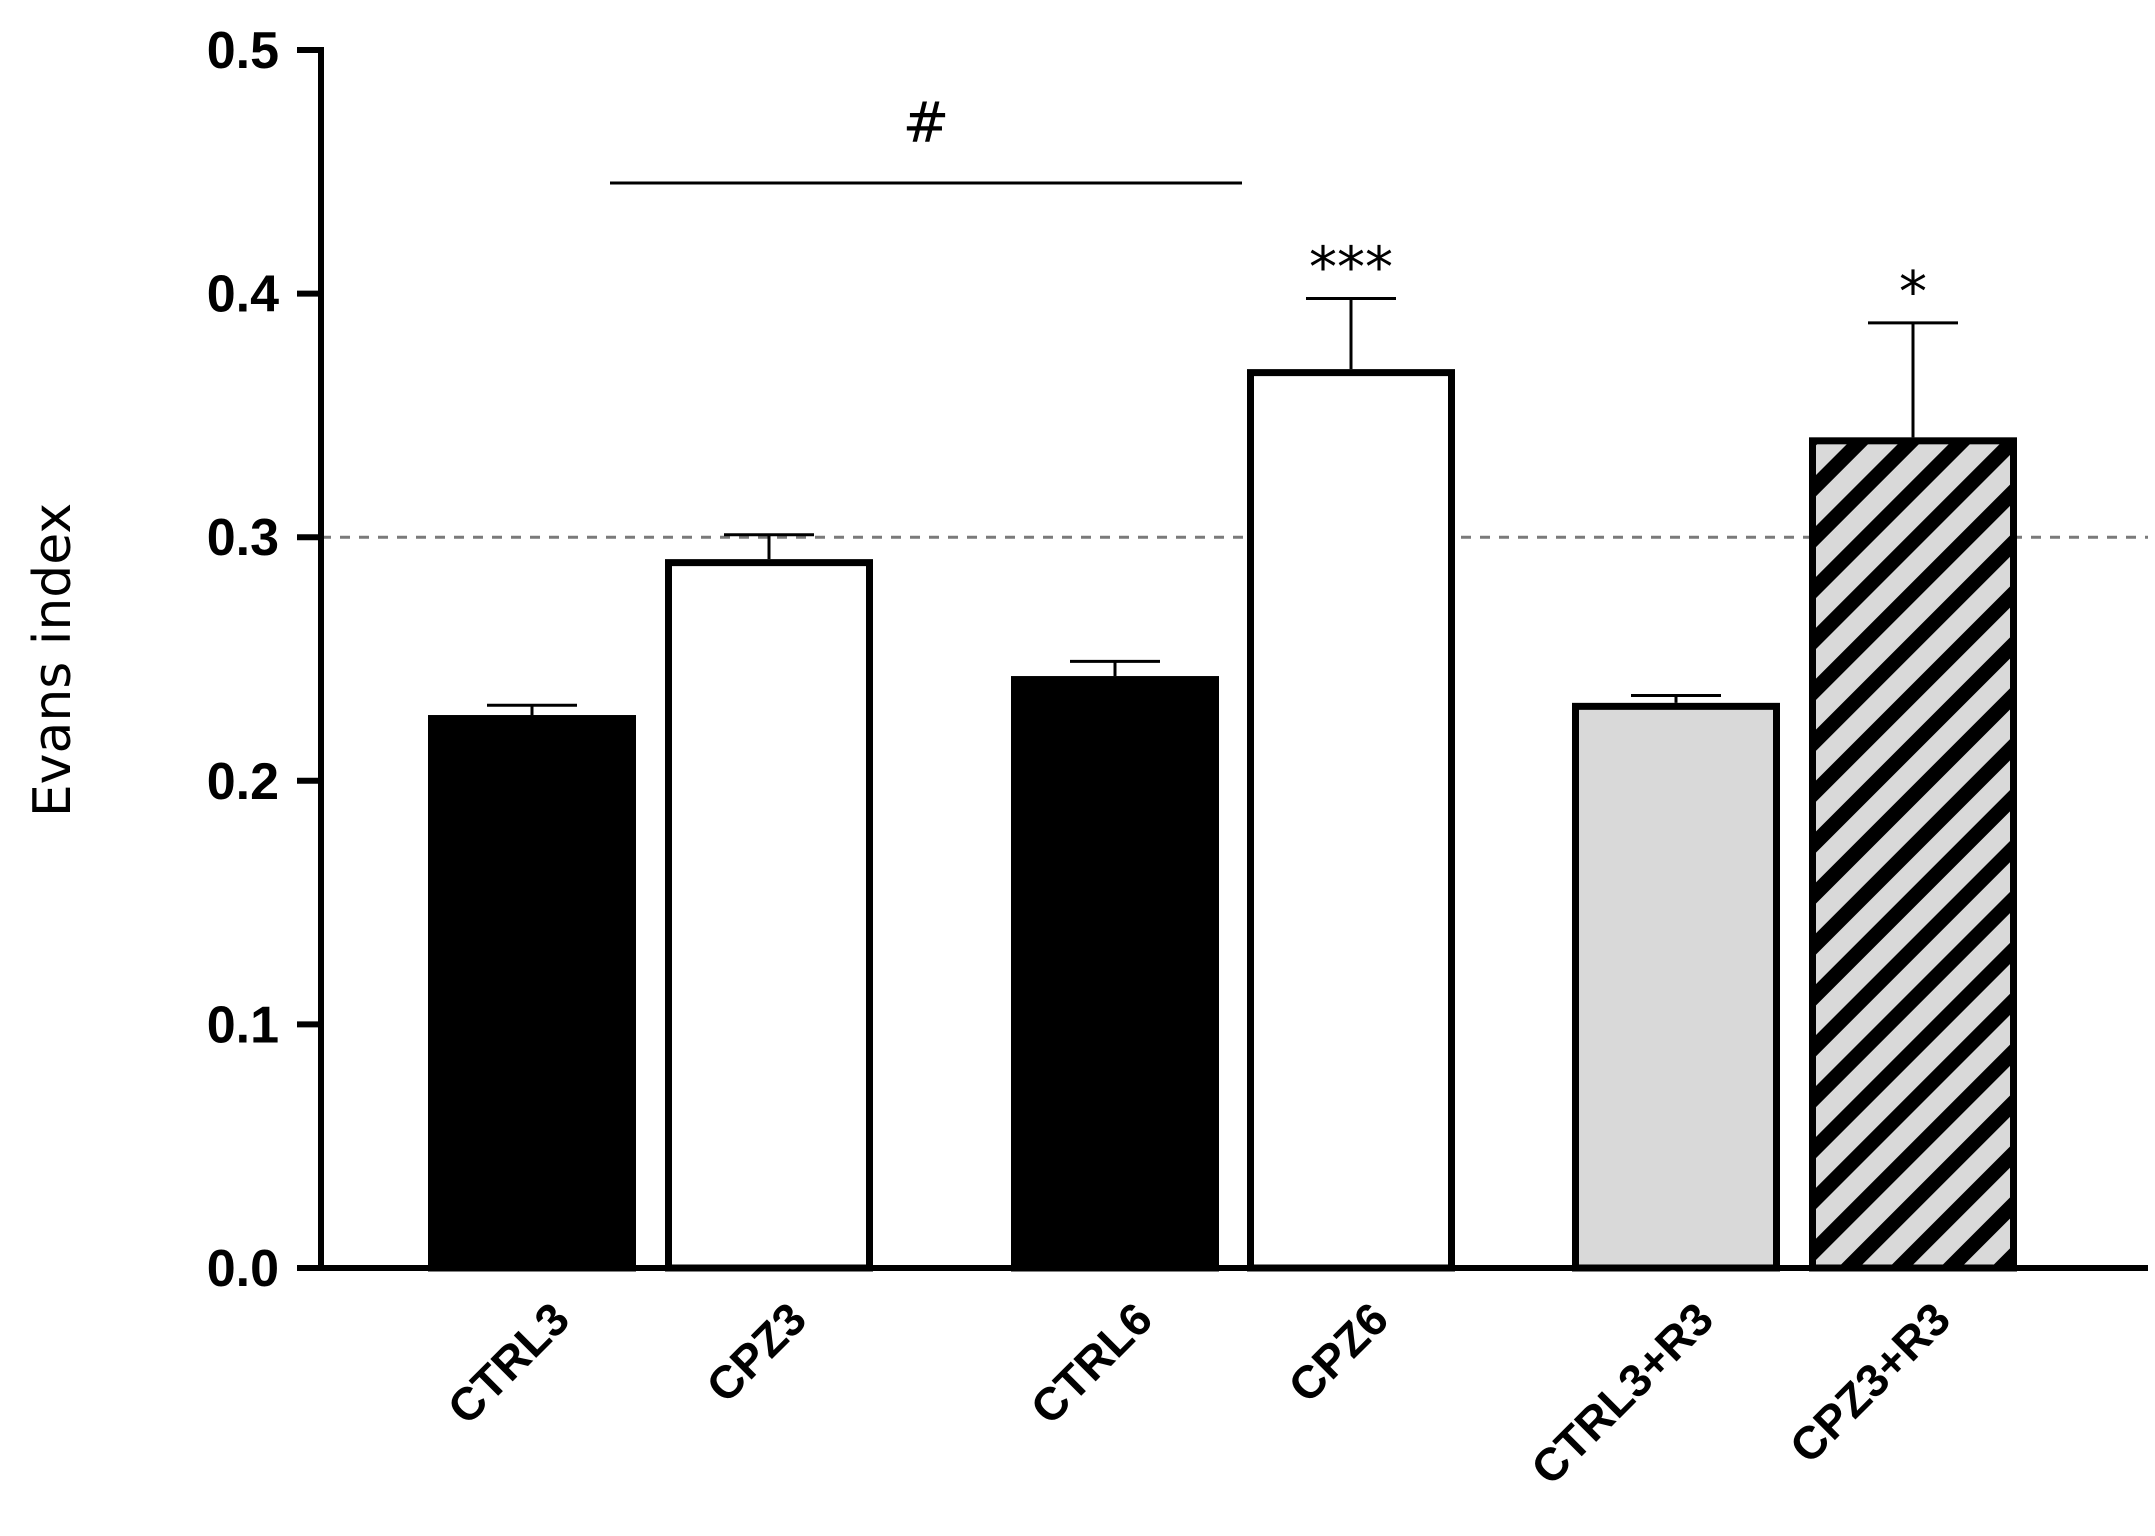 The height and width of the screenshot is (1536, 2155). I want to click on y-tick-label-3: 0.3, so click(243, 538).